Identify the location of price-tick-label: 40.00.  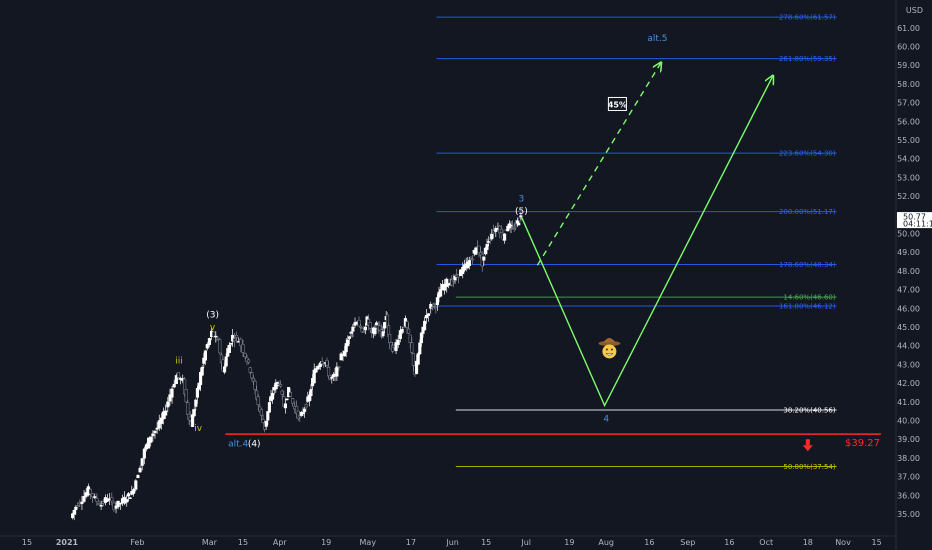
(908, 421).